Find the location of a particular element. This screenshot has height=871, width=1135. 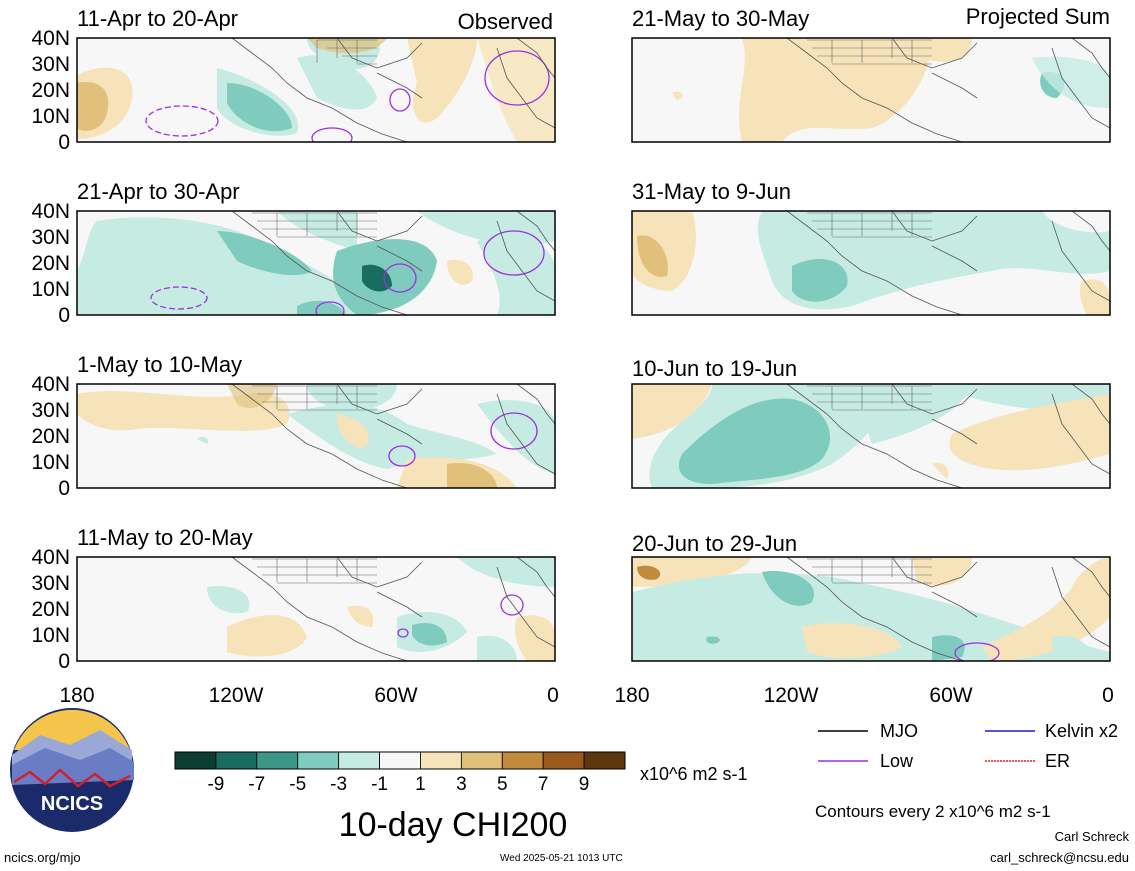

lon-axis-right: 180 120W 60W 0 is located at coordinates (863, 695).